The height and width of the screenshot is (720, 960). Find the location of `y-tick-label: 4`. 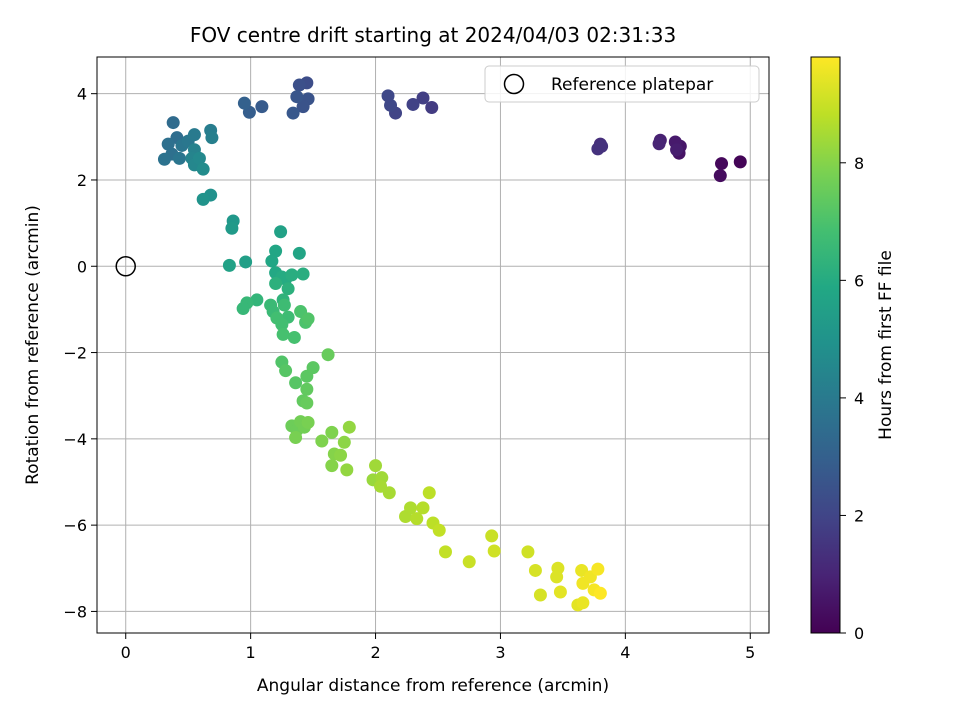

y-tick-label: 4 is located at coordinates (82, 94).